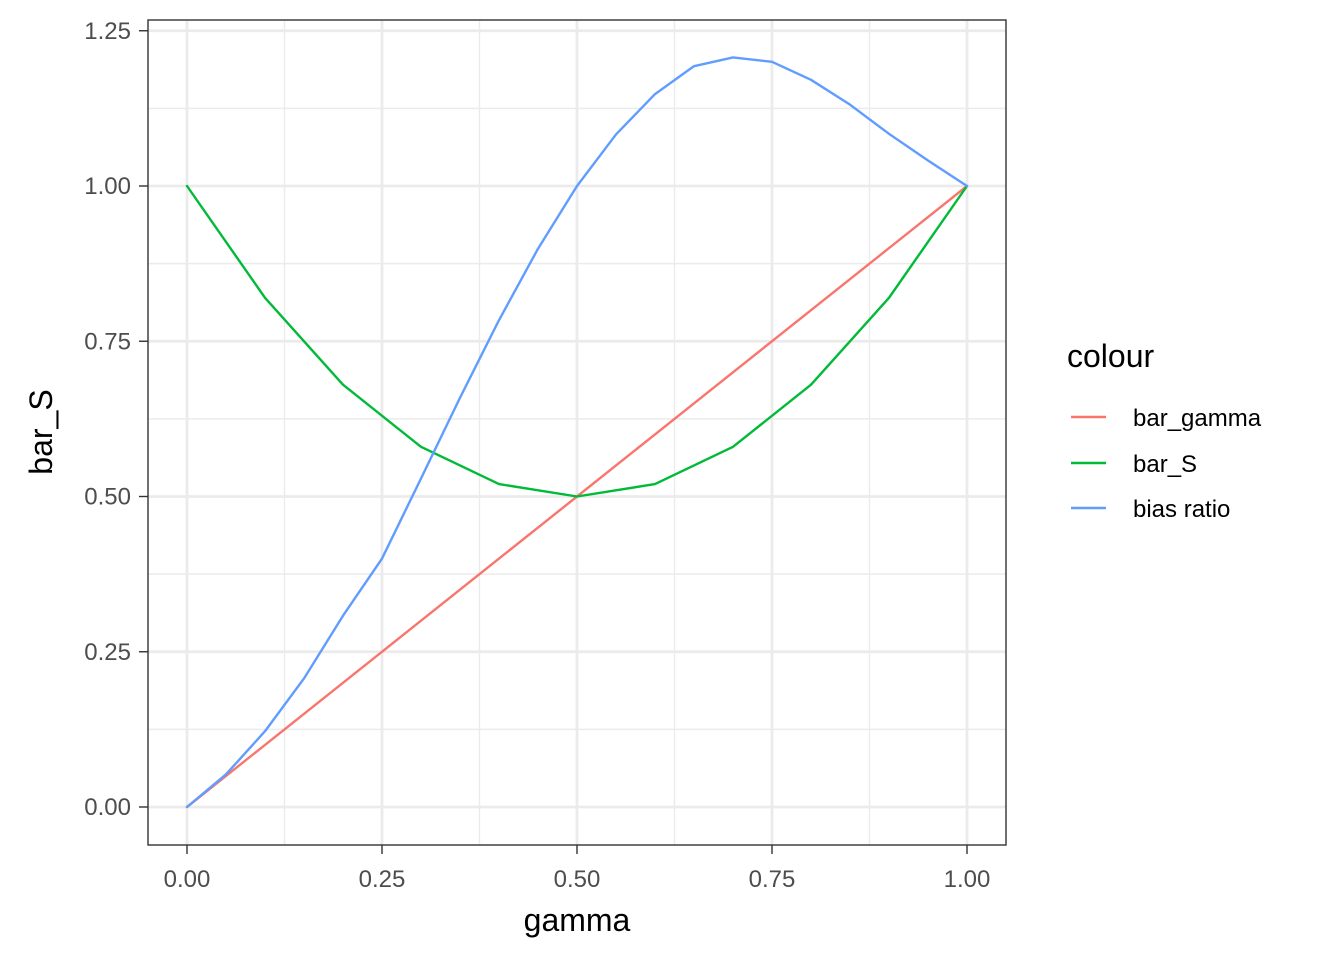 The width and height of the screenshot is (1344, 960). I want to click on y-tick-label: 0.00, so click(107, 807).